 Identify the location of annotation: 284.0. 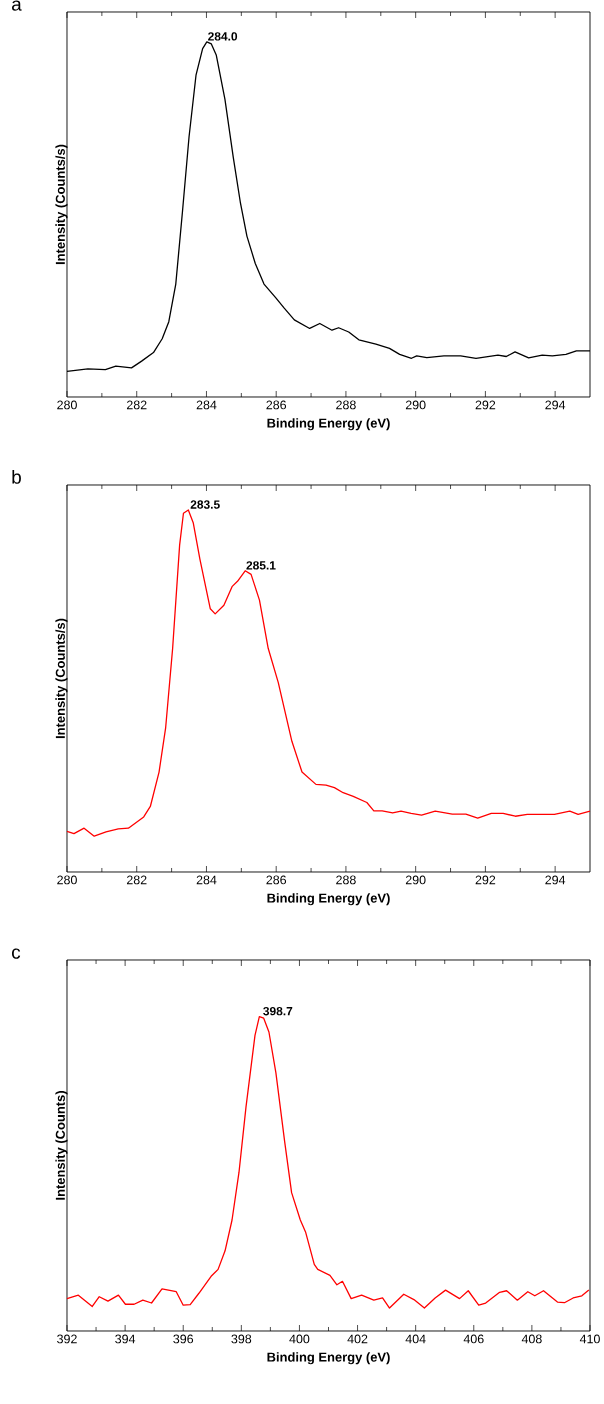
(223, 36).